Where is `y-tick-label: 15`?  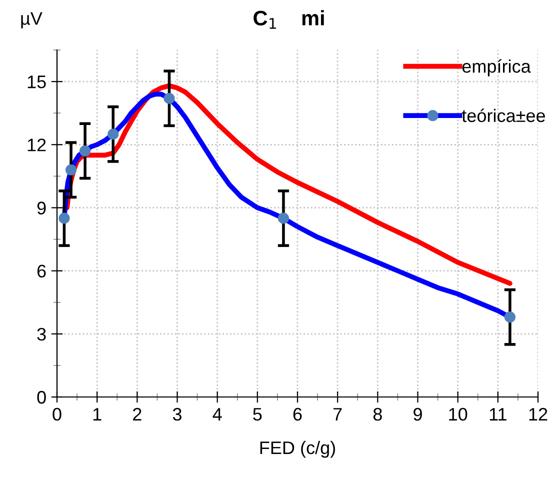
y-tick-label: 15 is located at coordinates (37, 82).